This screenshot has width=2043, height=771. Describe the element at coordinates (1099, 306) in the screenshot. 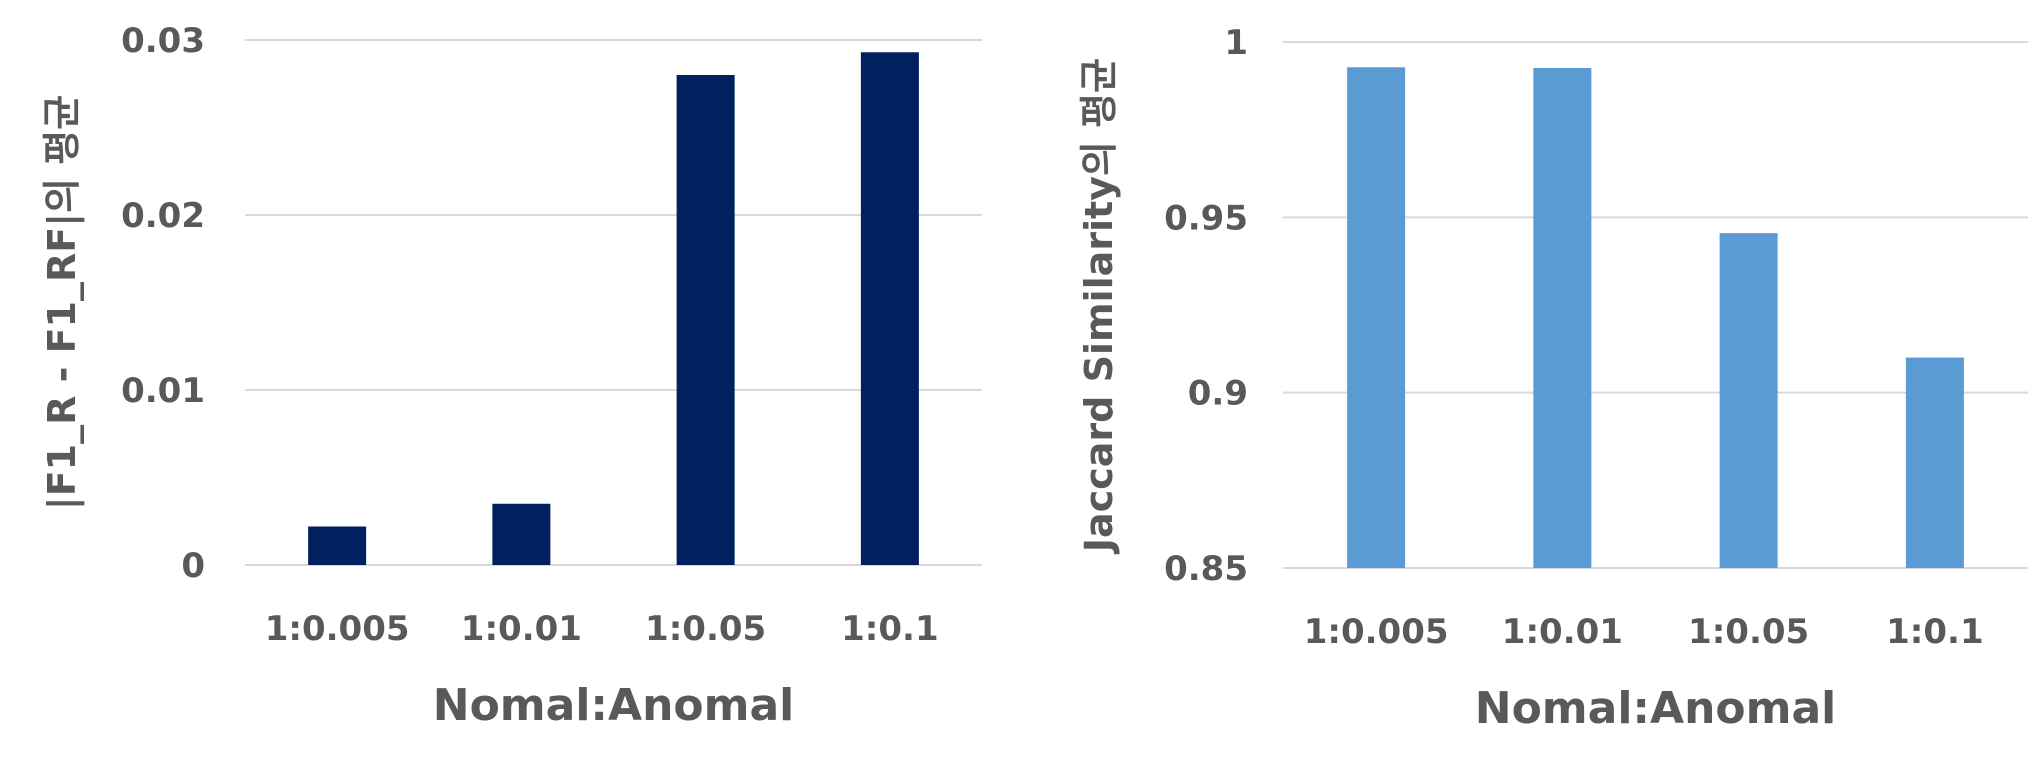

I see `y-axis-label-2: Jaccard Similarity의 평균` at that location.